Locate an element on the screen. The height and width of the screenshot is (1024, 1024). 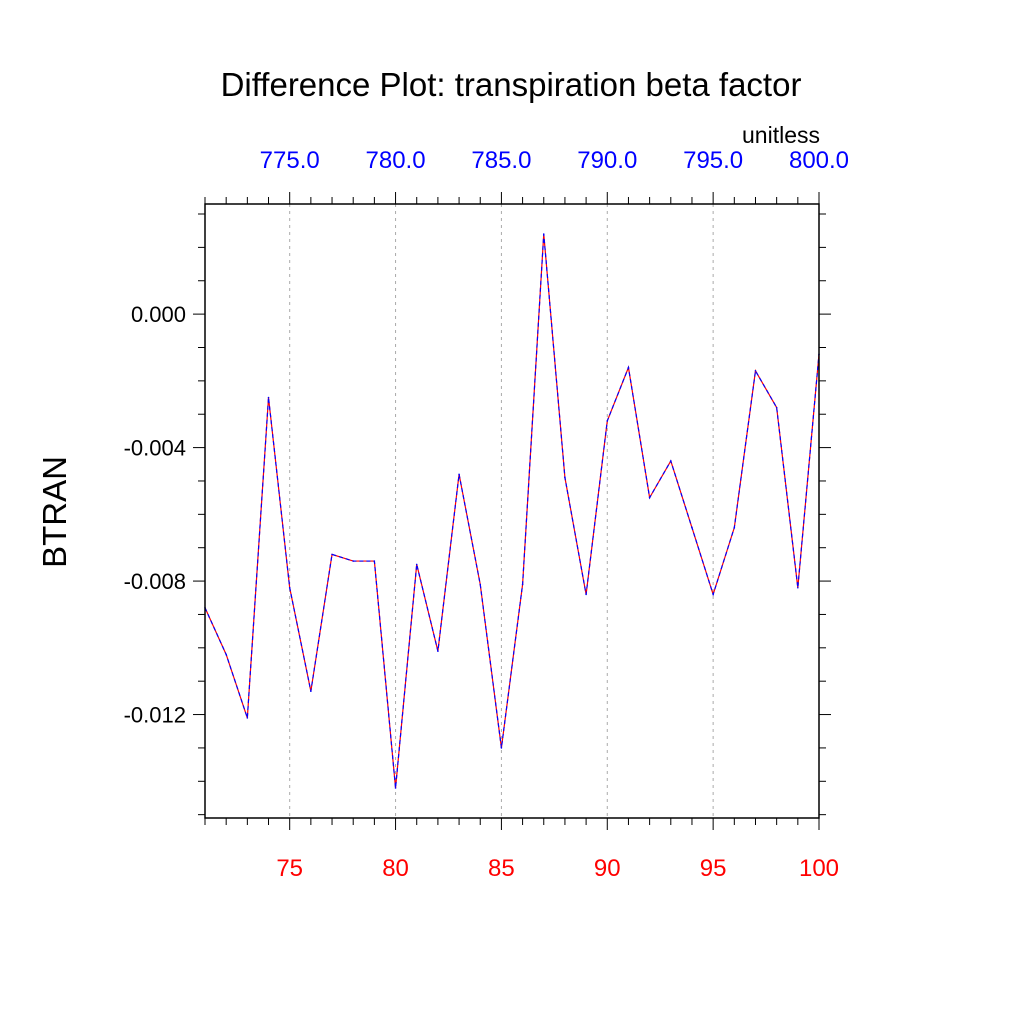
y-axis-label: BTRAN is located at coordinates (54, 512).